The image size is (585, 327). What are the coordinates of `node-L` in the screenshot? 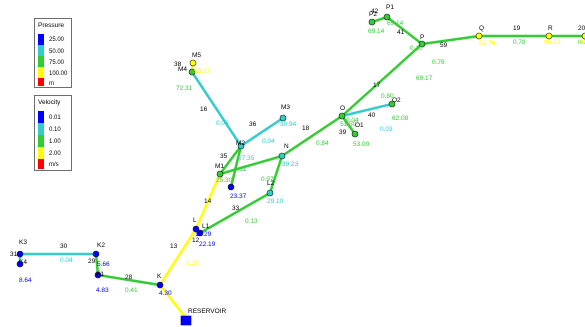 It's located at (196, 229).